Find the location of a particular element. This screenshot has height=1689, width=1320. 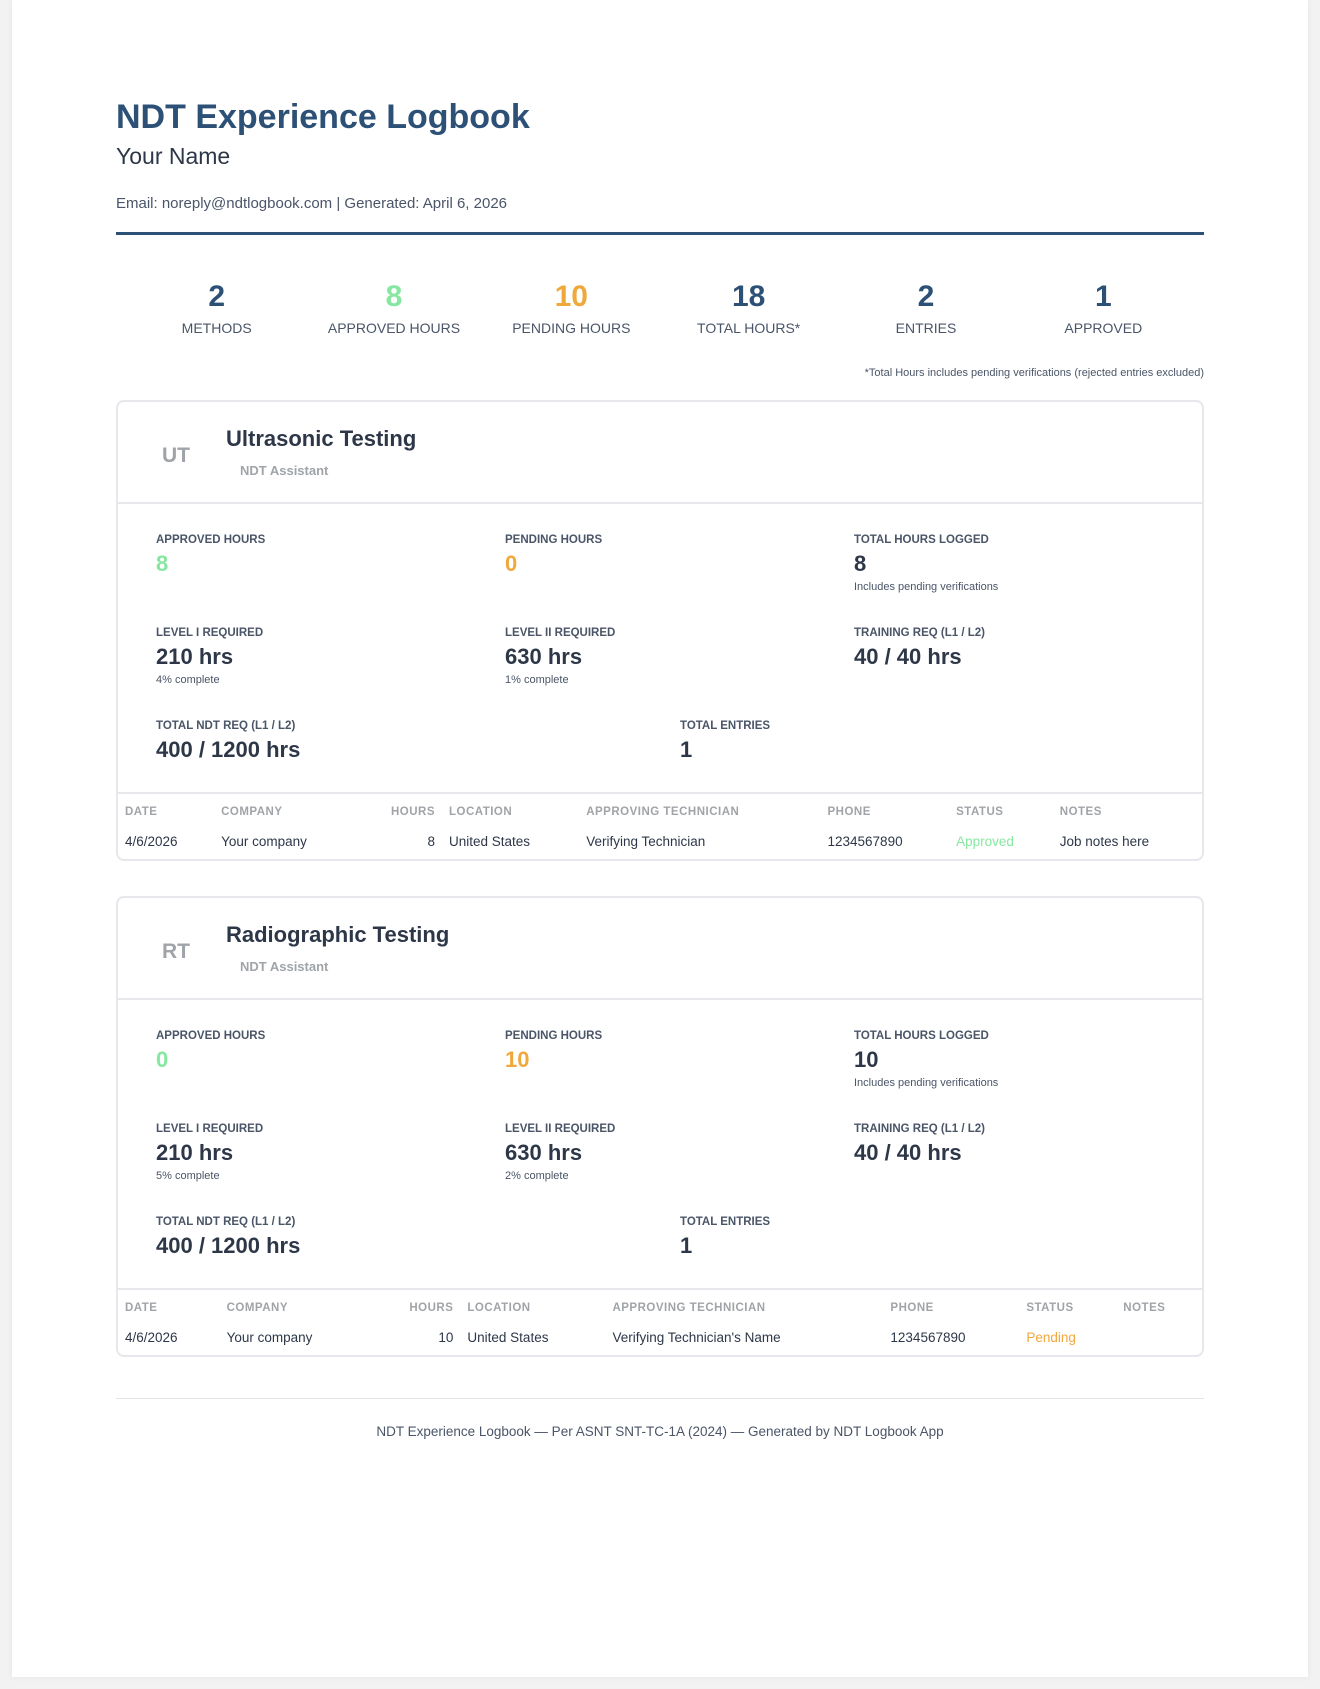

stat-label: APPROVED is located at coordinates (1103, 328).